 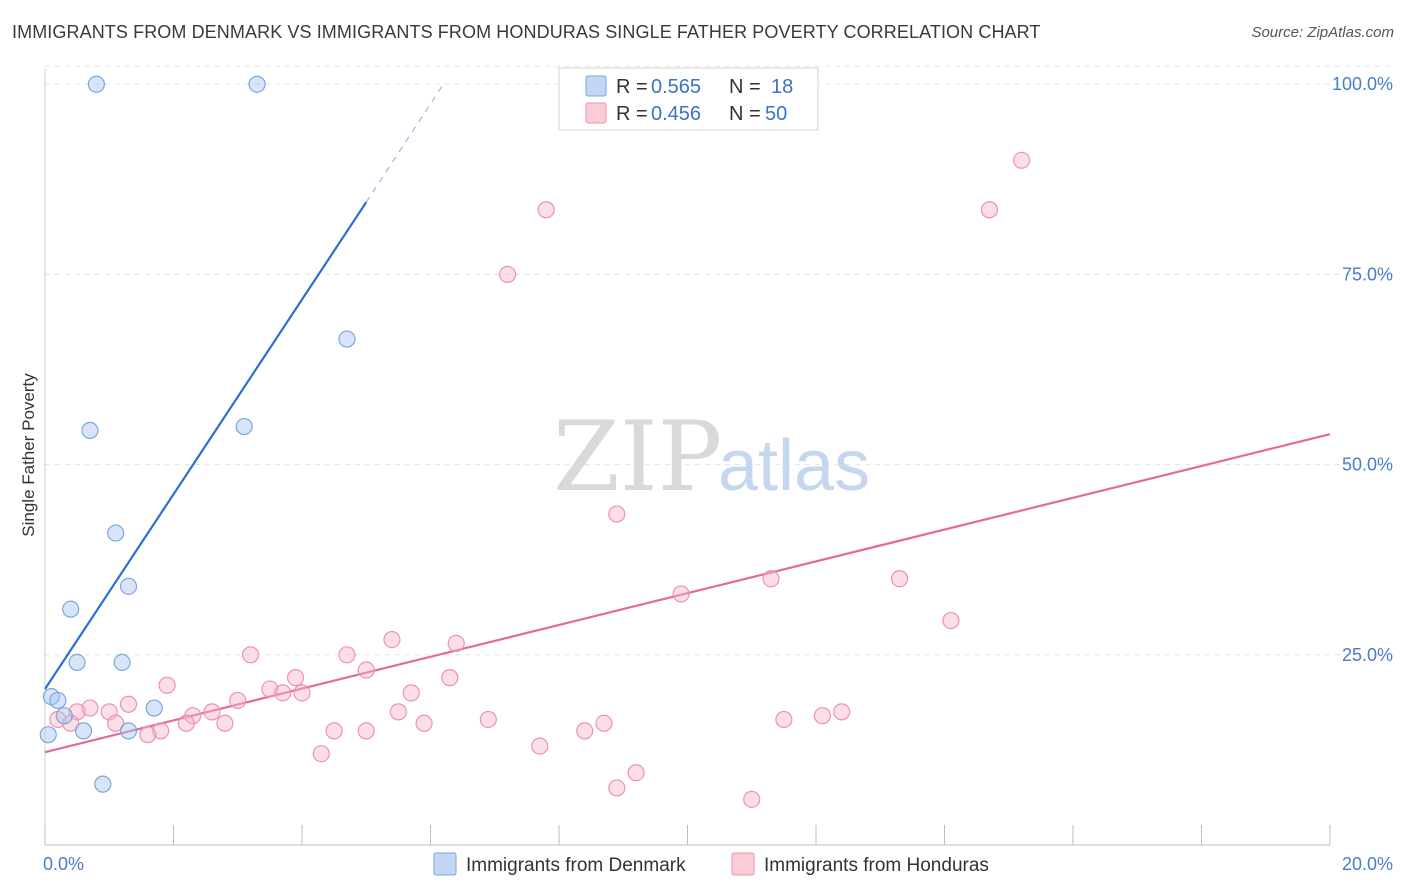 What do you see at coordinates (63, 864) in the screenshot?
I see `x-tick-label: 0.0%` at bounding box center [63, 864].